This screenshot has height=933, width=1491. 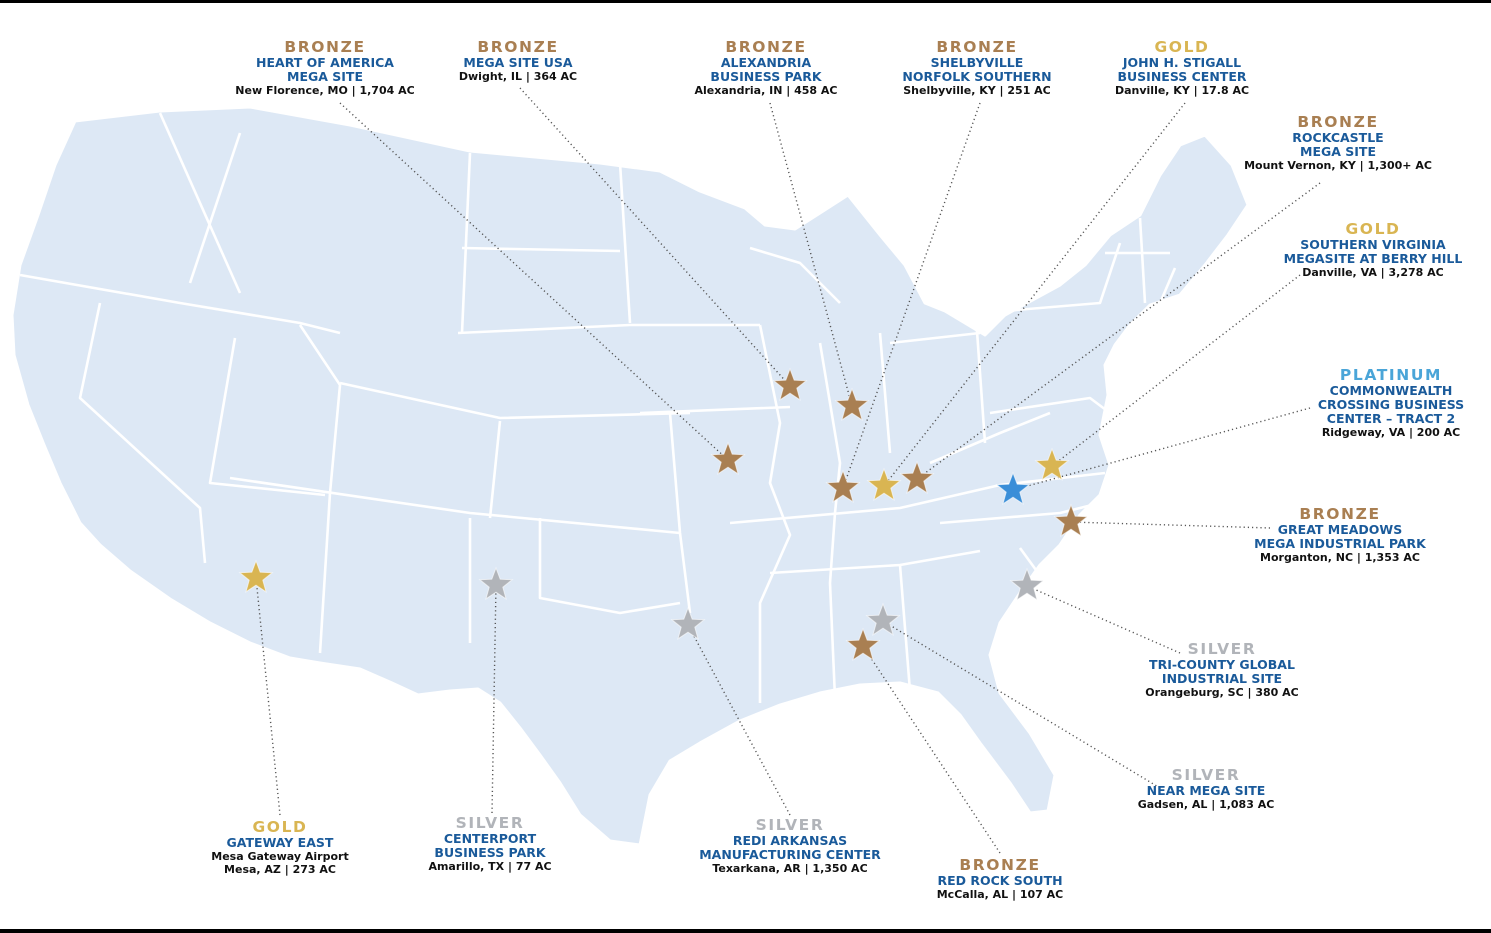 What do you see at coordinates (1373, 252) in the screenshot?
I see `site-name: SOUTHERN VIRGINIA MEGASITE AT BERRY HILL` at bounding box center [1373, 252].